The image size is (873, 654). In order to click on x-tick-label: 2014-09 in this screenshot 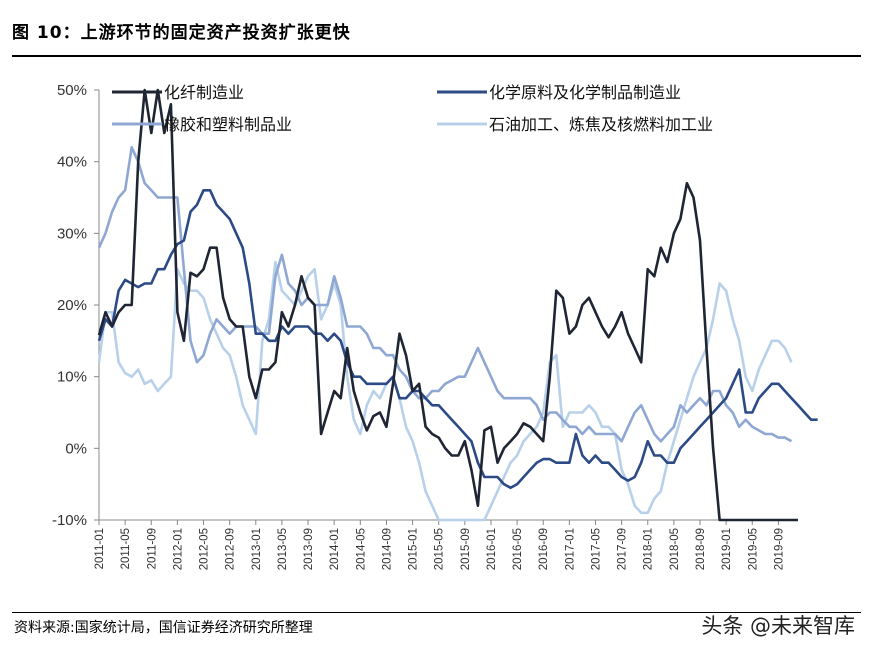, I will do `click(387, 549)`.